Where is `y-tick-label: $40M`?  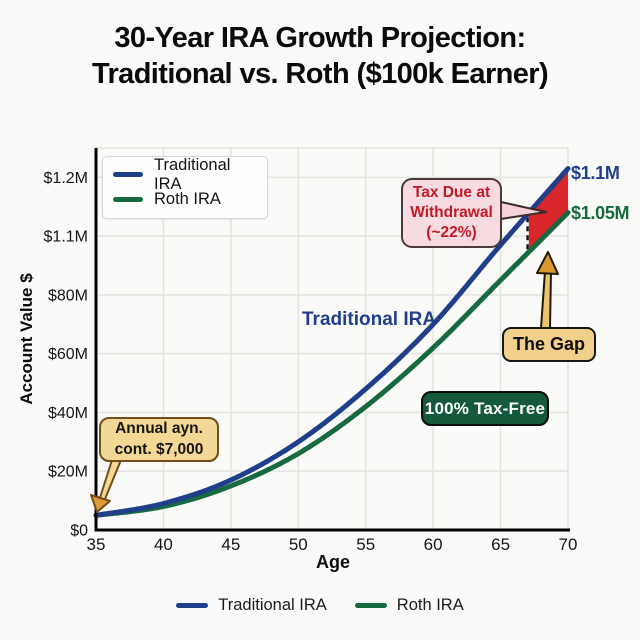 y-tick-label: $40M is located at coordinates (68, 413).